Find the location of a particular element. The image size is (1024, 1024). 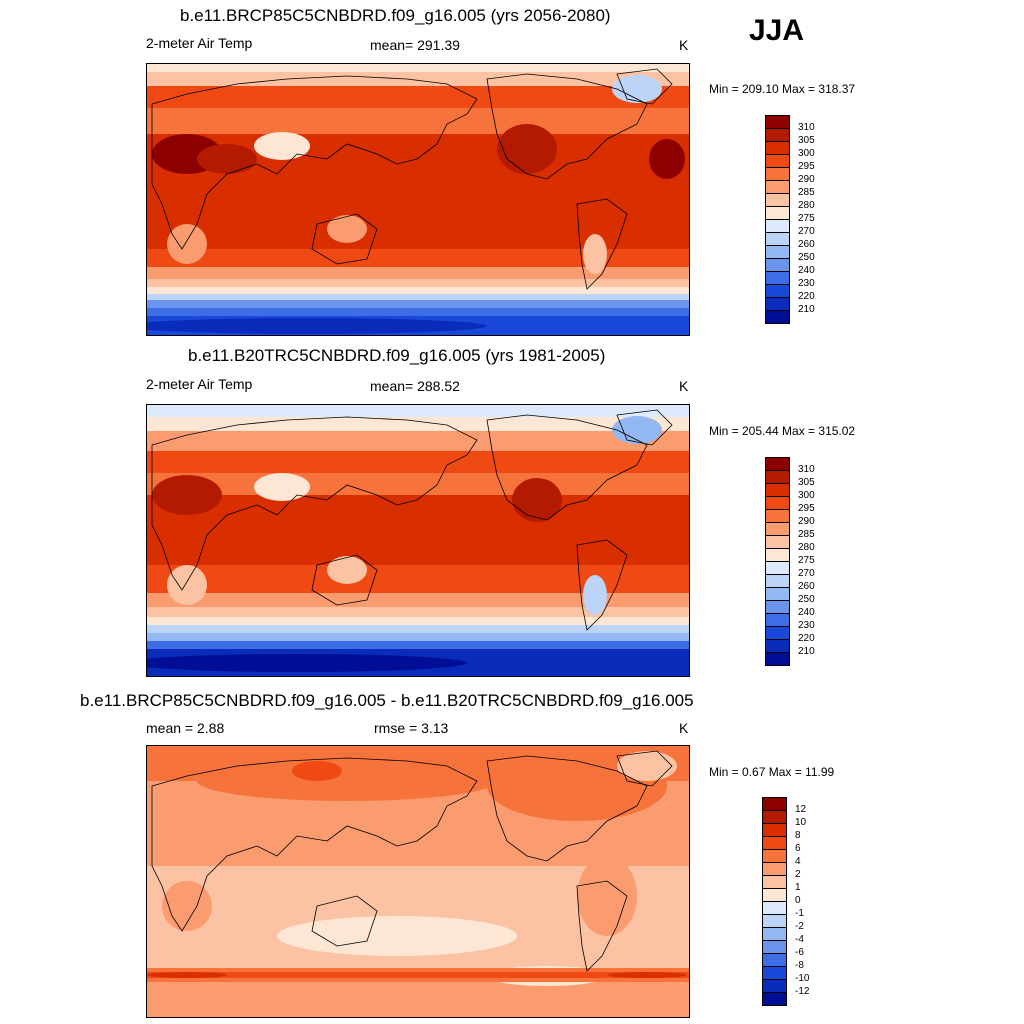

colorbar-tick-label: -8 is located at coordinates (799, 965).